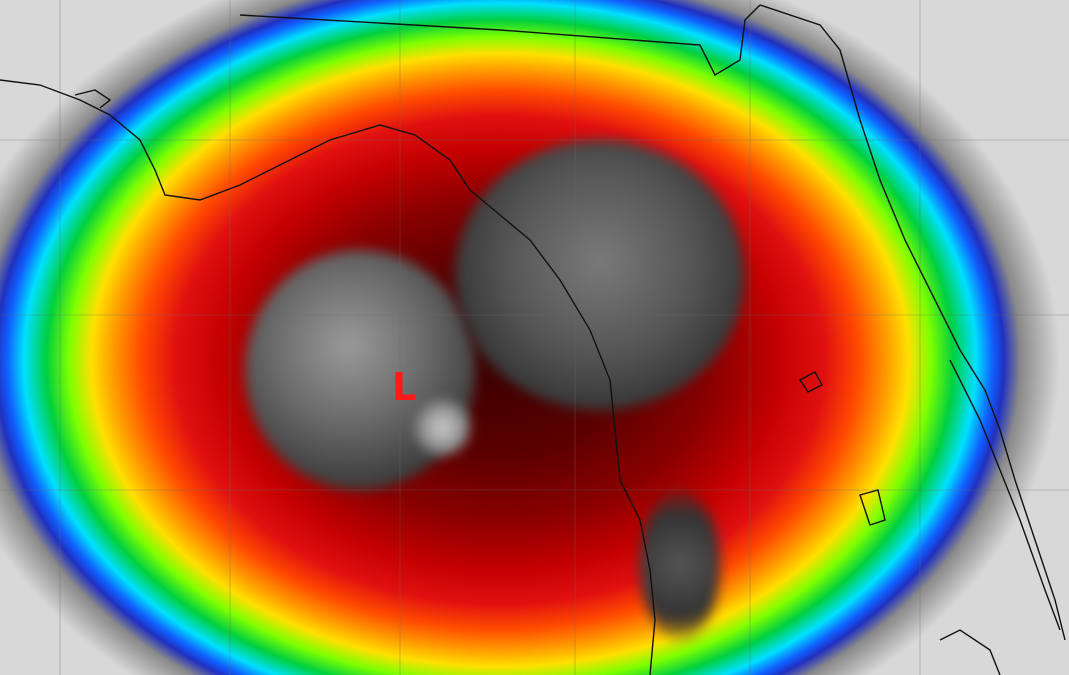  I want to click on low-pressure-center-marker: L, so click(404, 387).